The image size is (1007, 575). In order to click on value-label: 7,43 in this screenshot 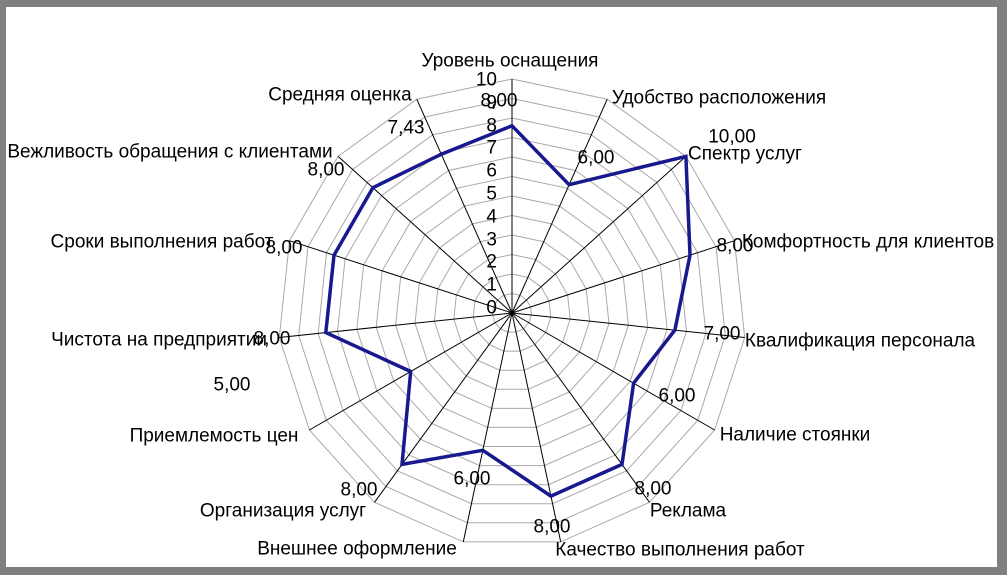, I will do `click(406, 128)`.